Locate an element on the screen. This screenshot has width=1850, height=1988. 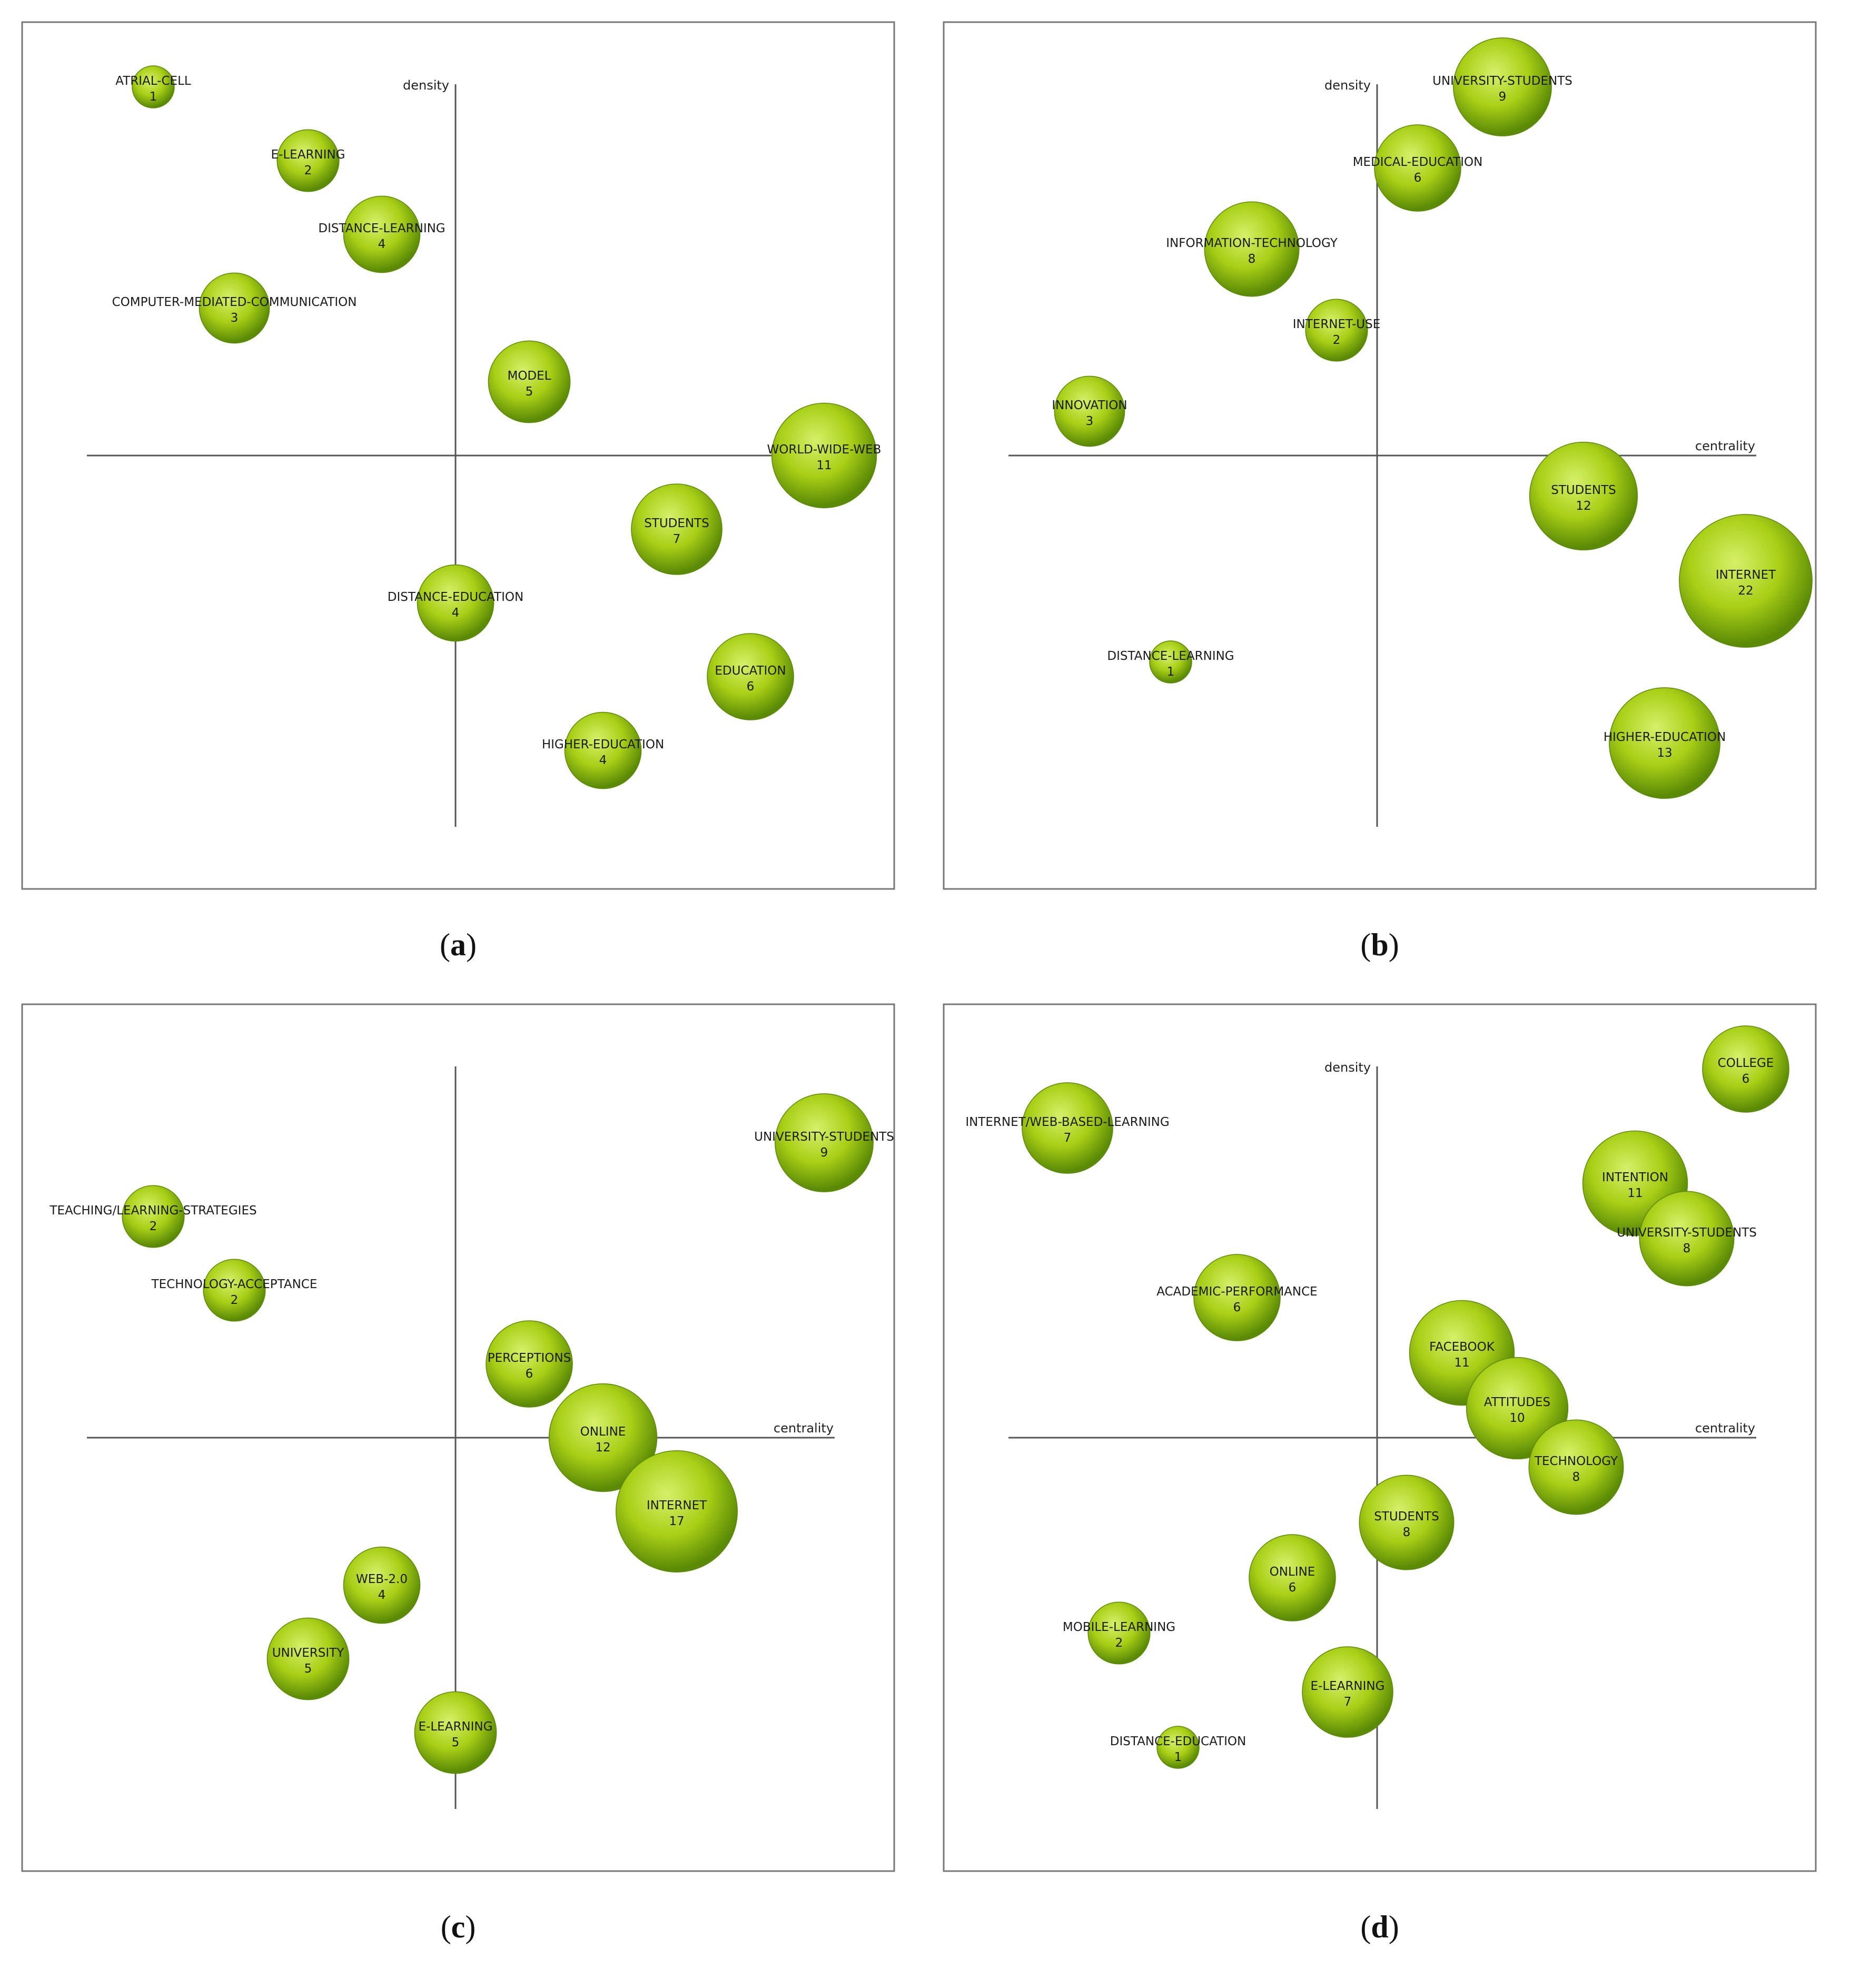
bubble-label: INTERNET-USE is located at coordinates (1337, 325).